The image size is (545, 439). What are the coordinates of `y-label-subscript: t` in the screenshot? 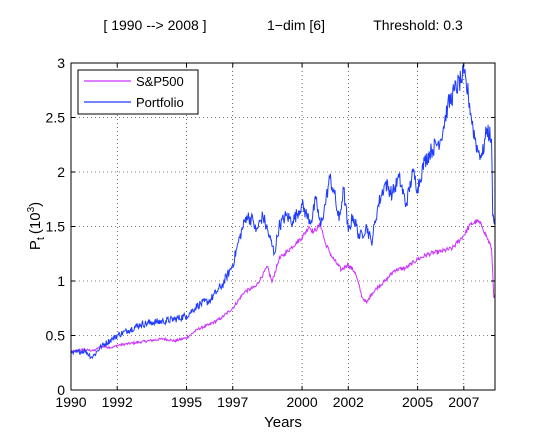 It's located at (41, 238).